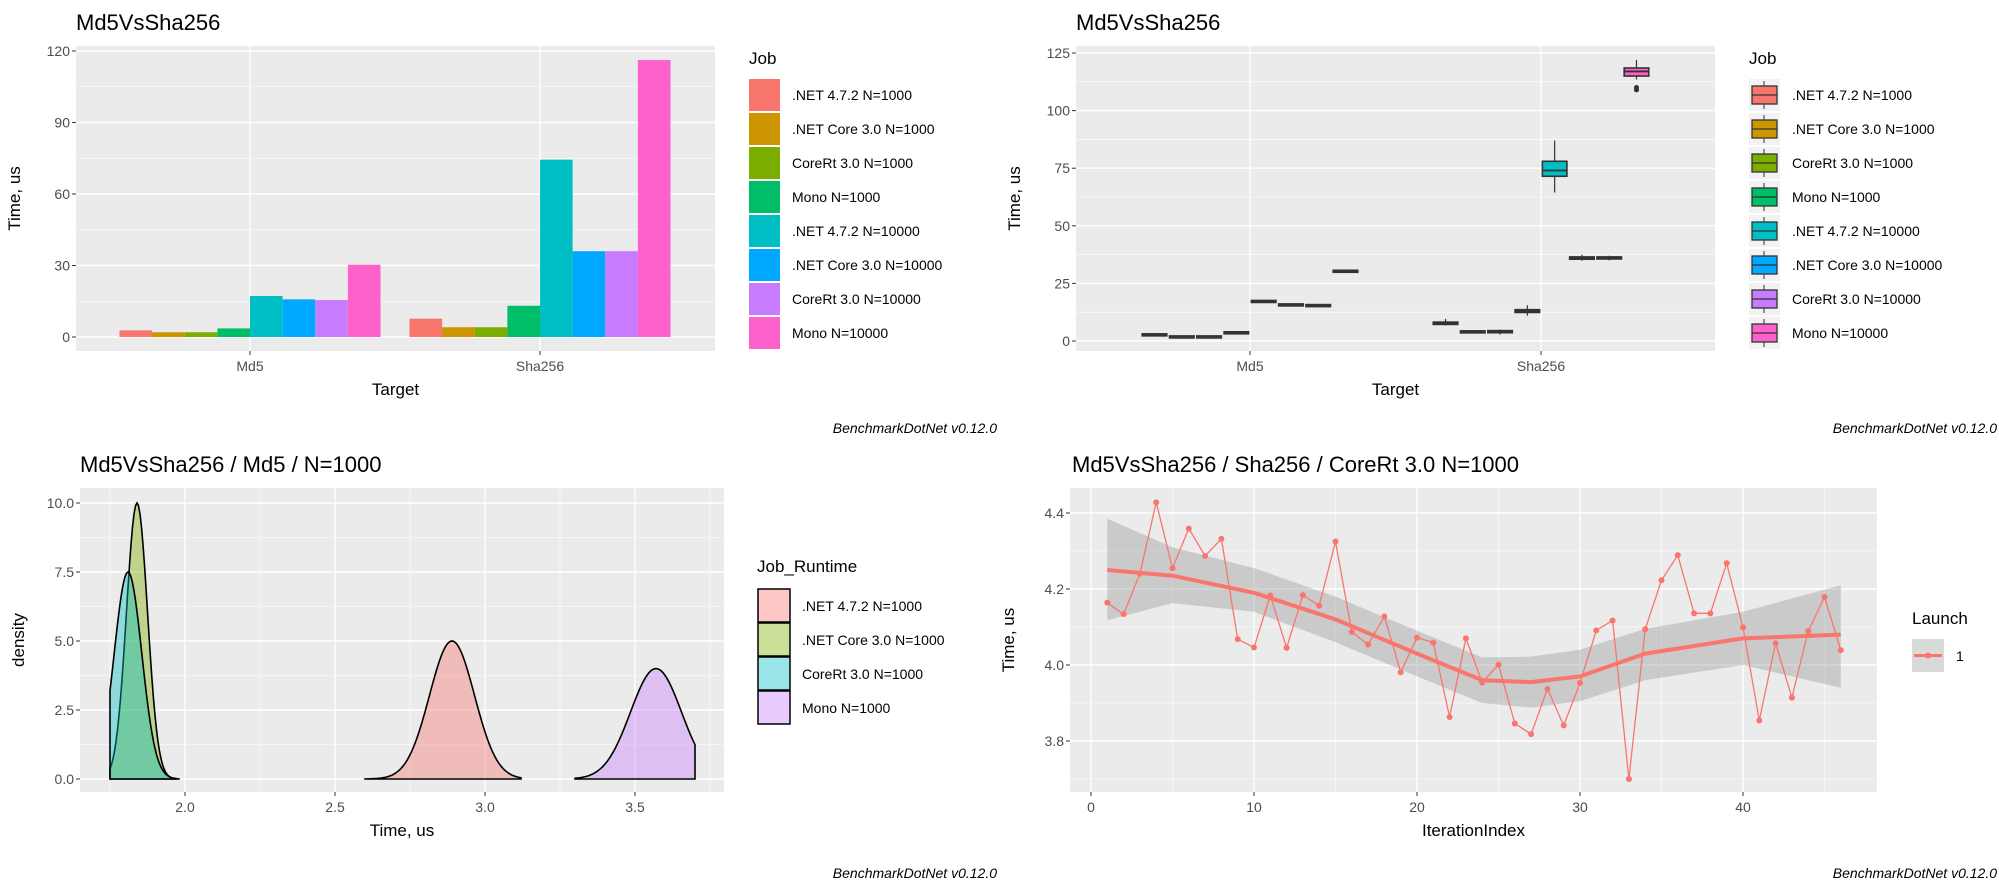 The height and width of the screenshot is (885, 1999). What do you see at coordinates (856, 231) in the screenshot?
I see `legend-label: .NET 4.7.2 N=10000` at bounding box center [856, 231].